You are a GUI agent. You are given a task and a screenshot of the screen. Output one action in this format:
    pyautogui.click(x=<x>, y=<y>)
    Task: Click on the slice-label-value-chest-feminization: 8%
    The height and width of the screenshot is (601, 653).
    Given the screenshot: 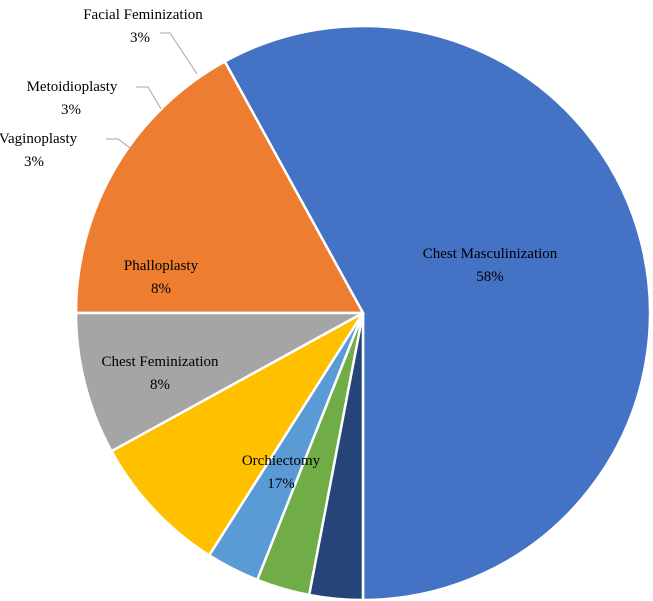 What is the action you would take?
    pyautogui.click(x=160, y=385)
    